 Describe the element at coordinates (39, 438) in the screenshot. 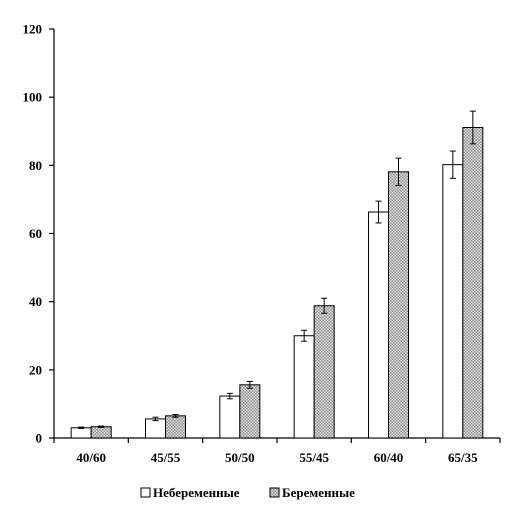

I see `y-tick-label: 0` at that location.